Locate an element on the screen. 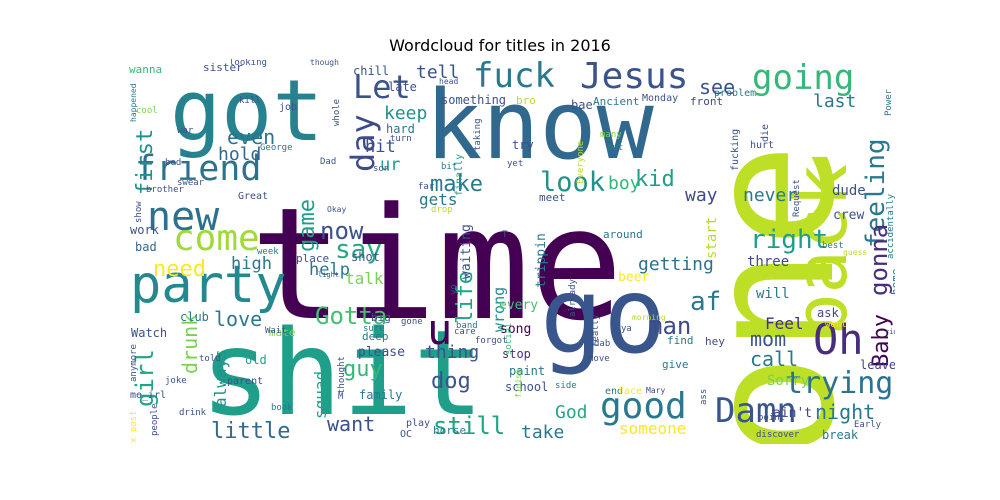 The width and height of the screenshot is (1000, 500). word-start: start is located at coordinates (712, 237).